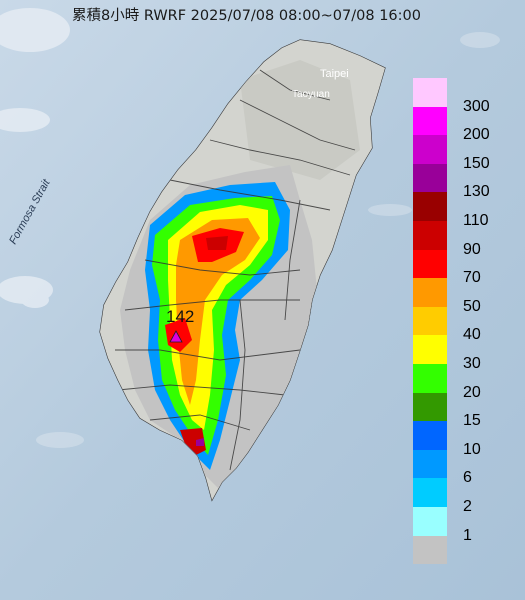 Image resolution: width=525 pixels, height=600 pixels. What do you see at coordinates (467, 478) in the screenshot?
I see `legend-label: 6` at bounding box center [467, 478].